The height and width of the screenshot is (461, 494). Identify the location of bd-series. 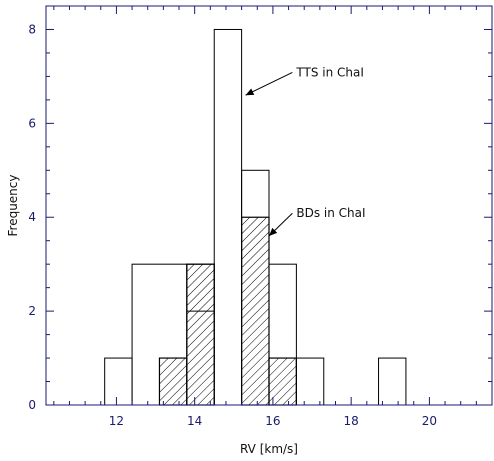
(227, 311).